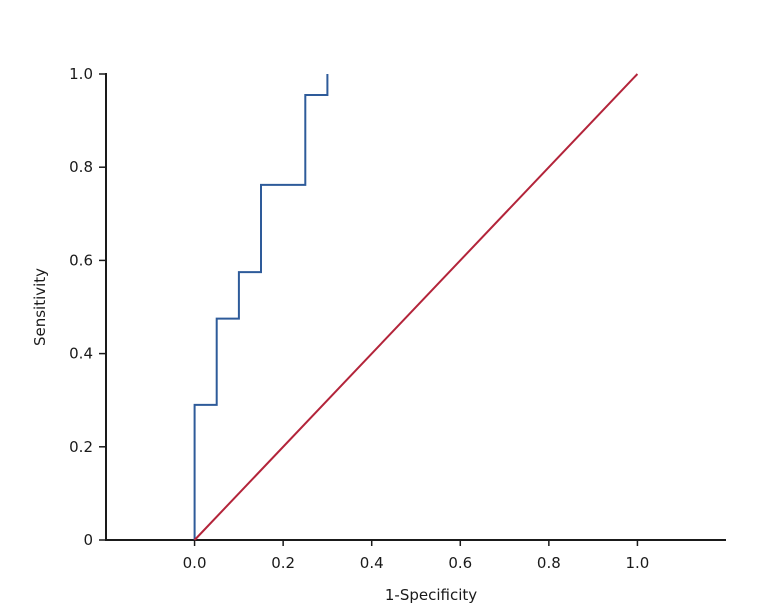 This screenshot has height=615, width=758. I want to click on roc-curve-line, so click(261, 307).